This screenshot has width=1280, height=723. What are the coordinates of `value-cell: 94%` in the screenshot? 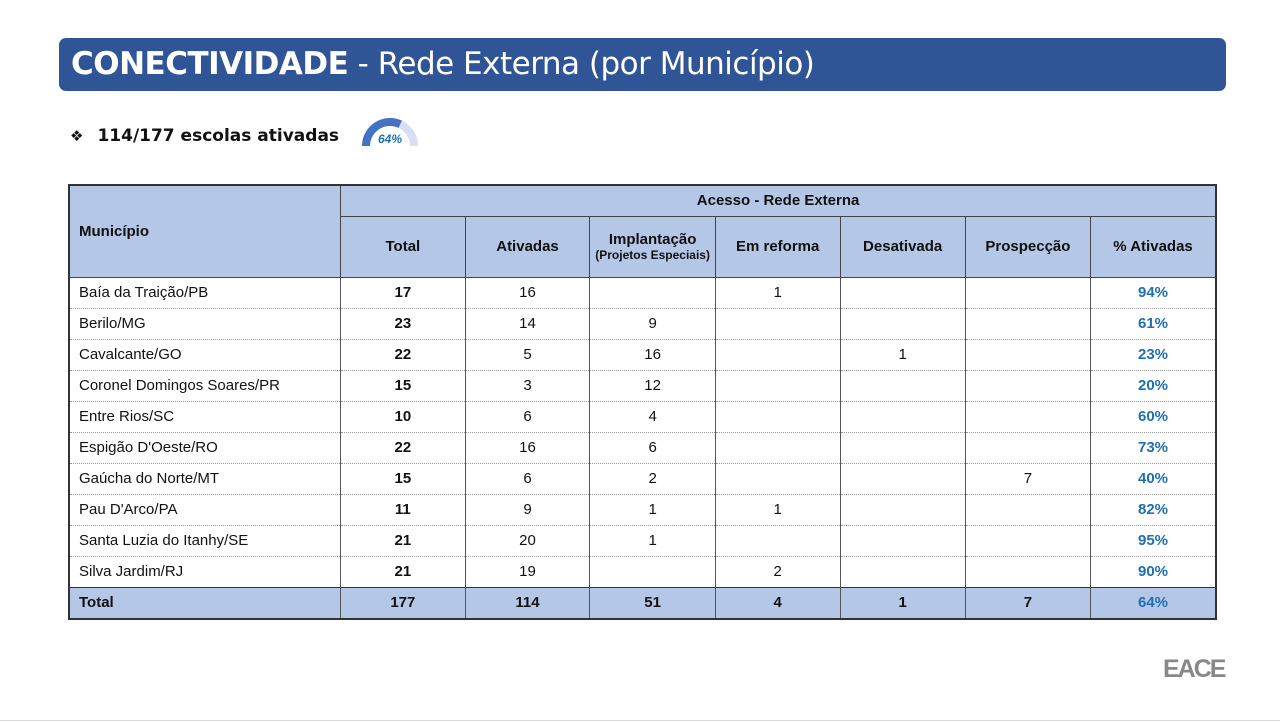 It's located at (1153, 293).